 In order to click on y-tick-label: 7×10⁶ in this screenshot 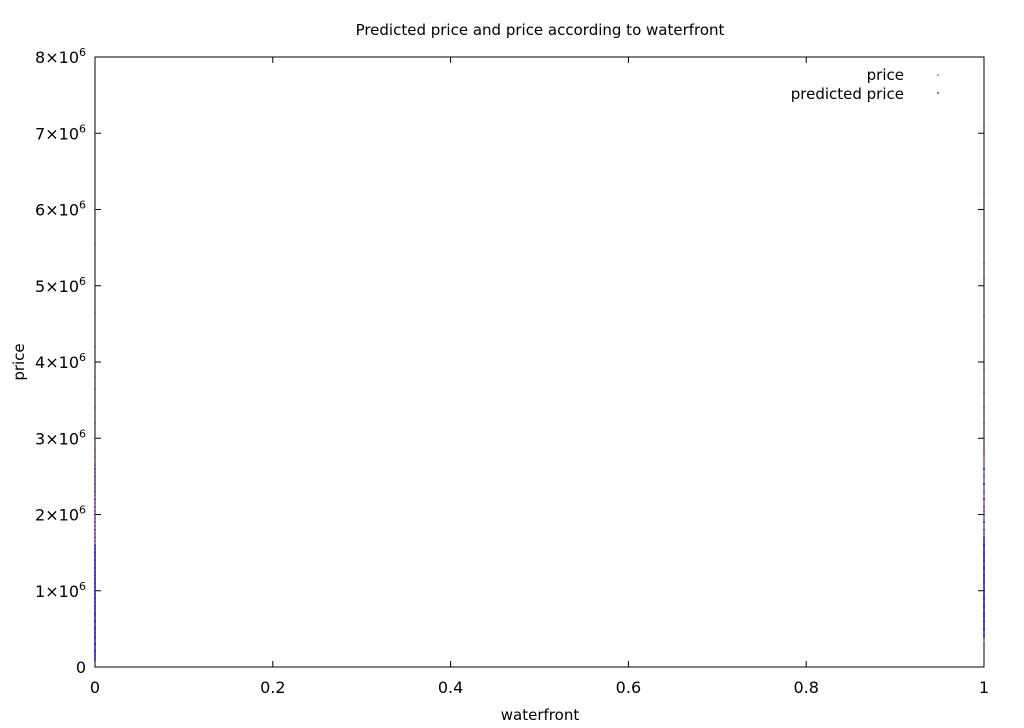, I will do `click(60, 132)`.